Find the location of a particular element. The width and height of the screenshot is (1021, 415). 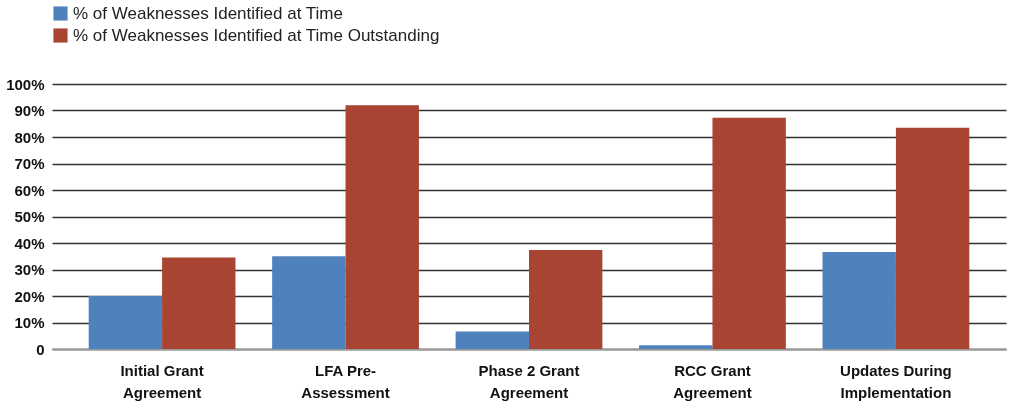

y-tick-label: 30% is located at coordinates (29, 269).